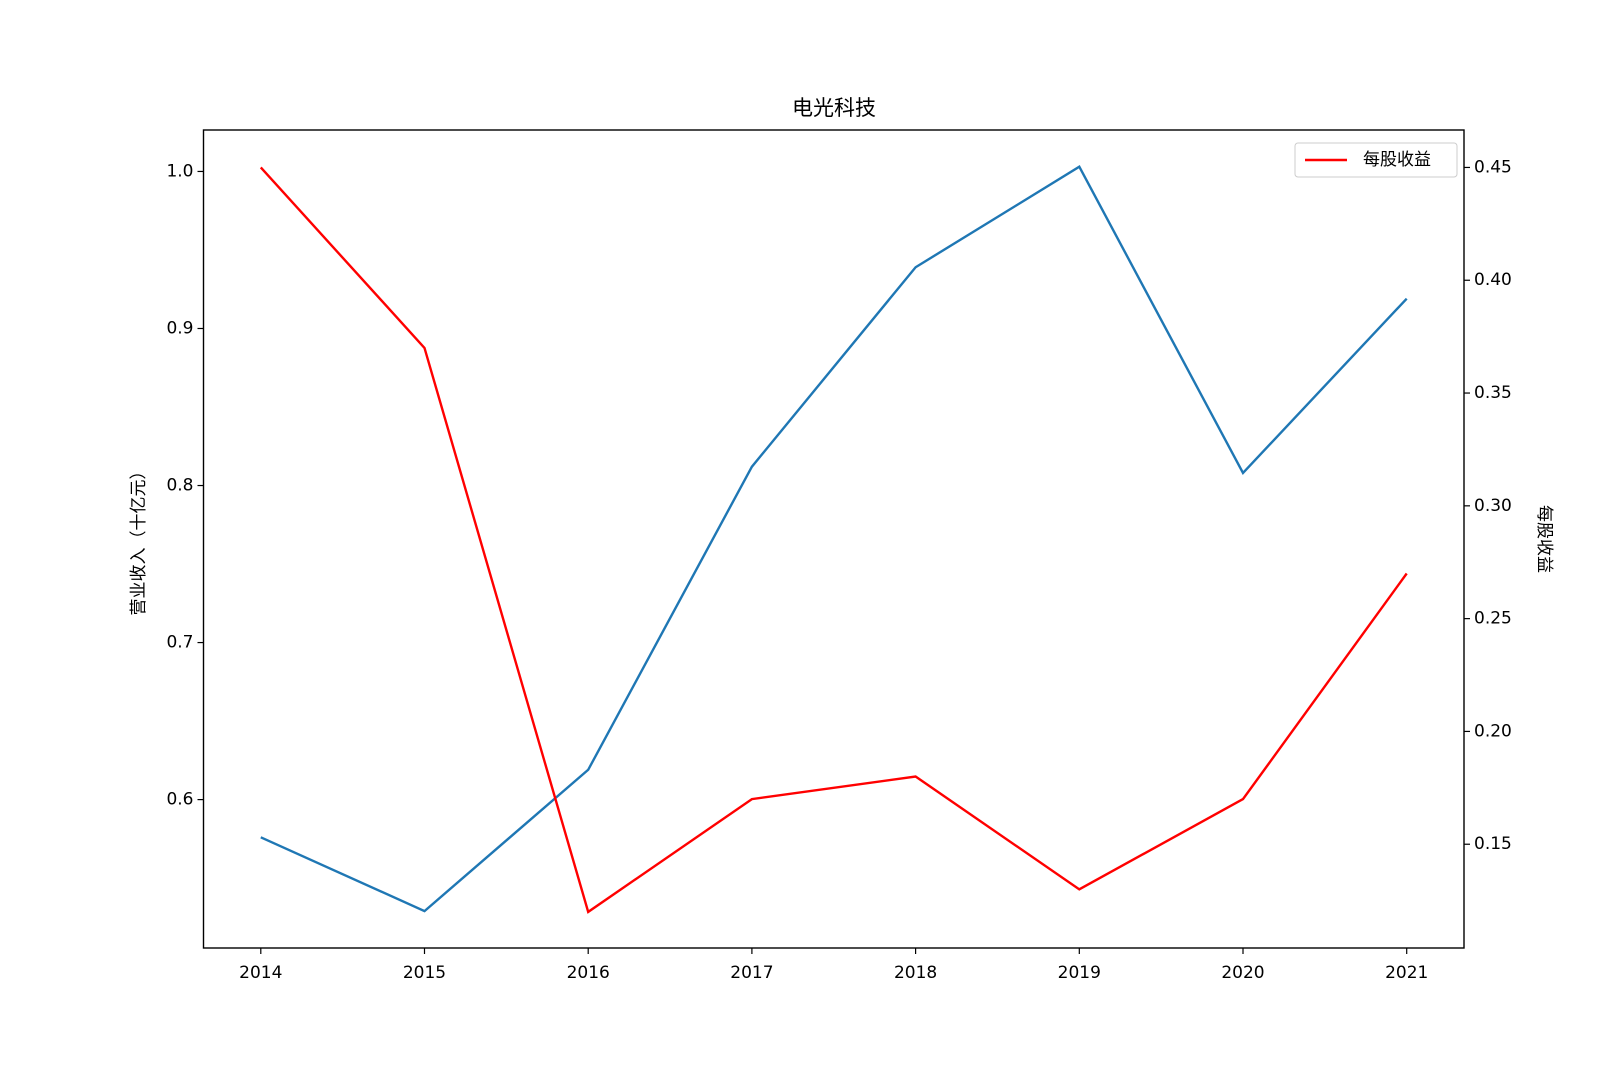 The height and width of the screenshot is (1080, 1620). Describe the element at coordinates (139, 539) in the screenshot. I see `y-axis-label: 营业收入（十亿元）` at that location.